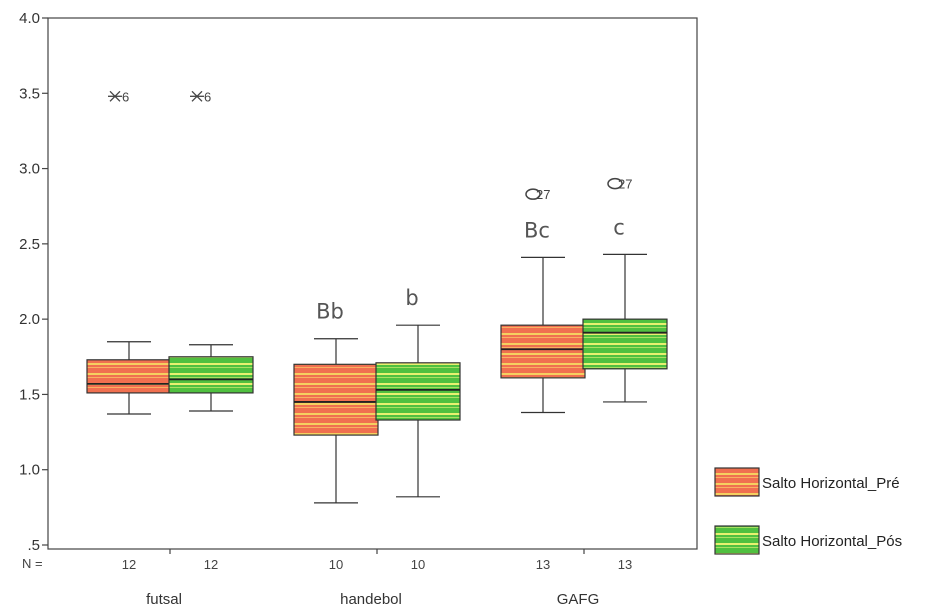  Describe the element at coordinates (330, 312) in the screenshot. I see `significance-annotation: Bb` at that location.